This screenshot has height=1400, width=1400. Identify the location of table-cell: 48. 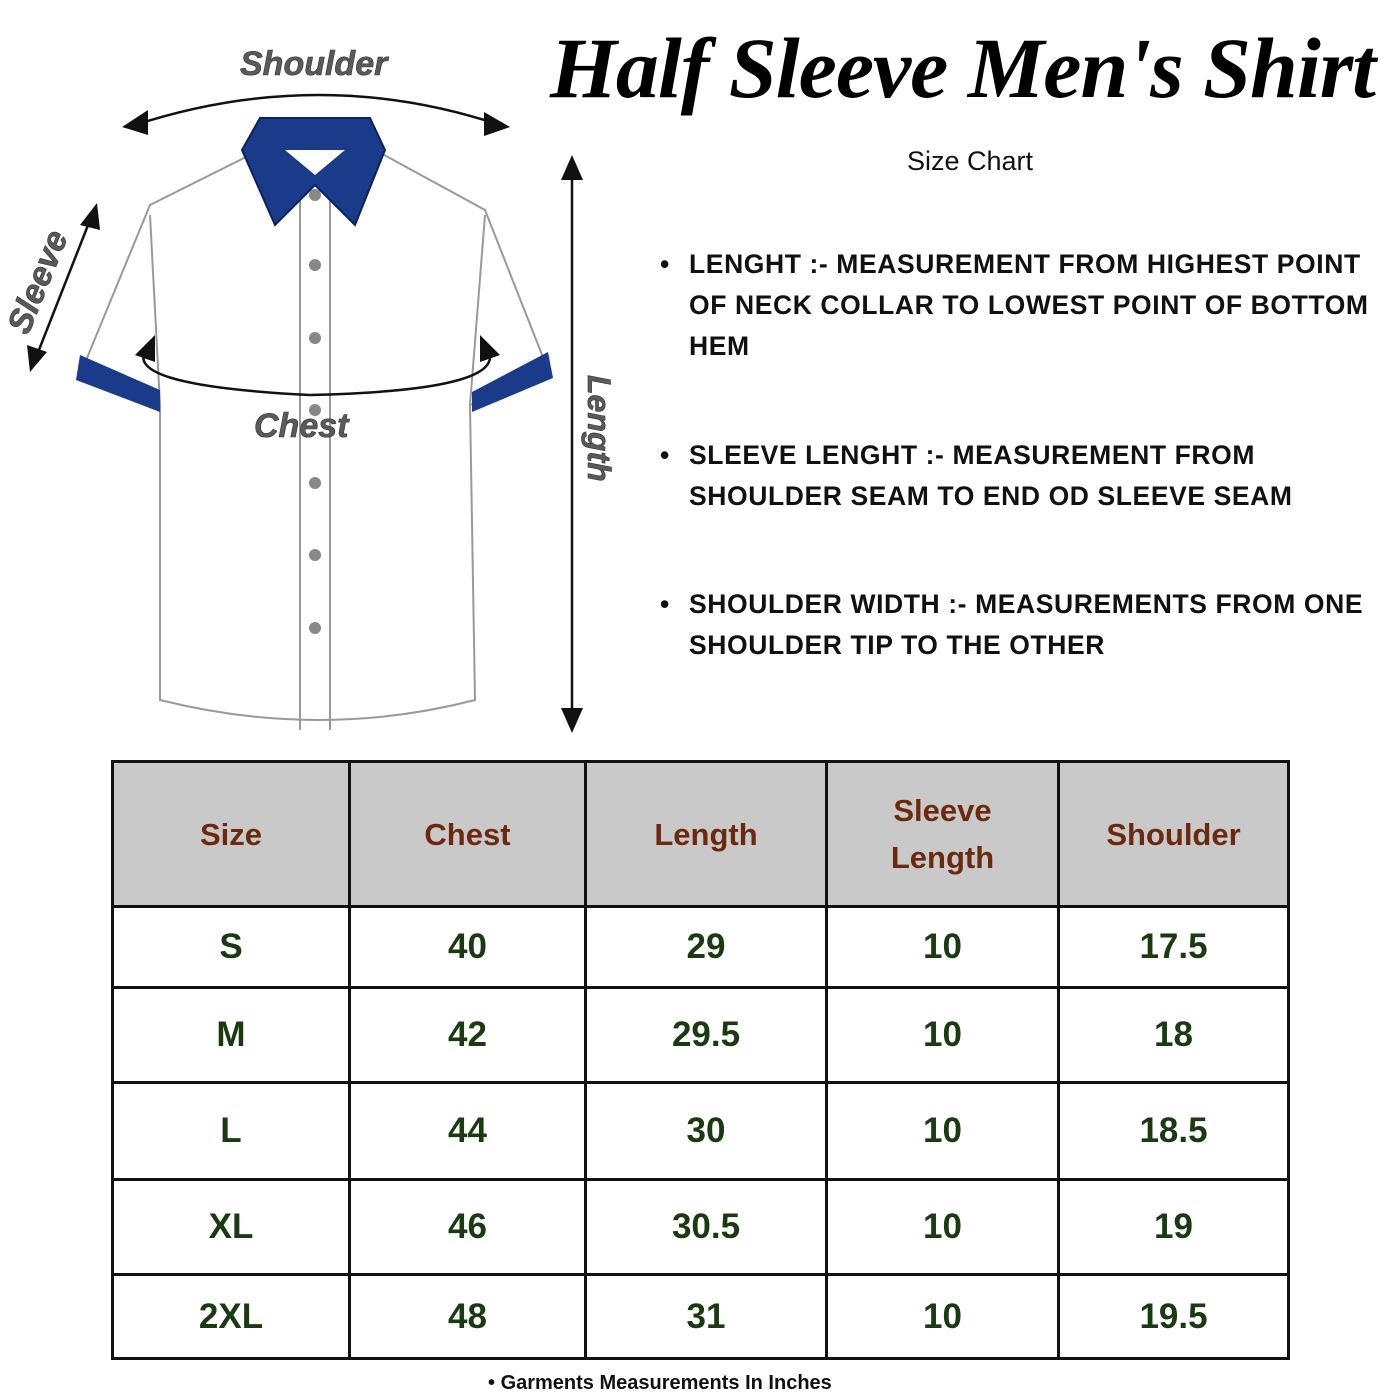
(467, 1316).